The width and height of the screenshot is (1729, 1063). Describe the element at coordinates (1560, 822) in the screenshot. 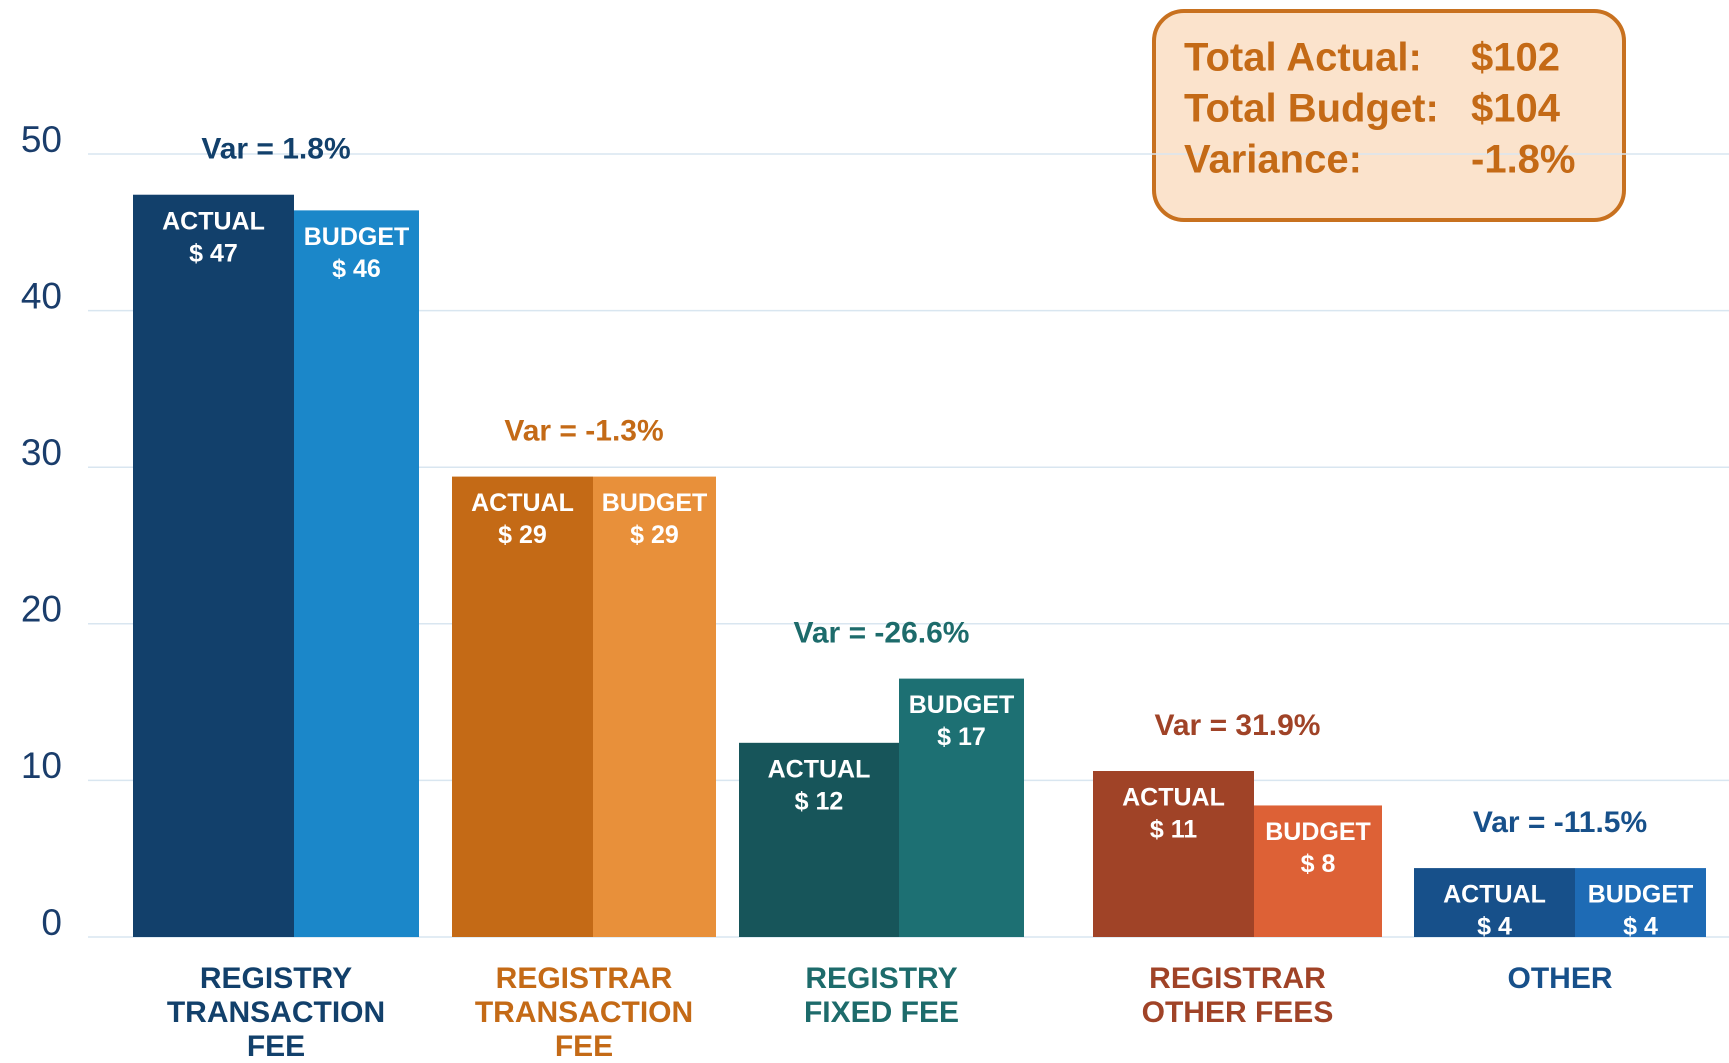

I see `variance-label: Var = -11.5%` at that location.